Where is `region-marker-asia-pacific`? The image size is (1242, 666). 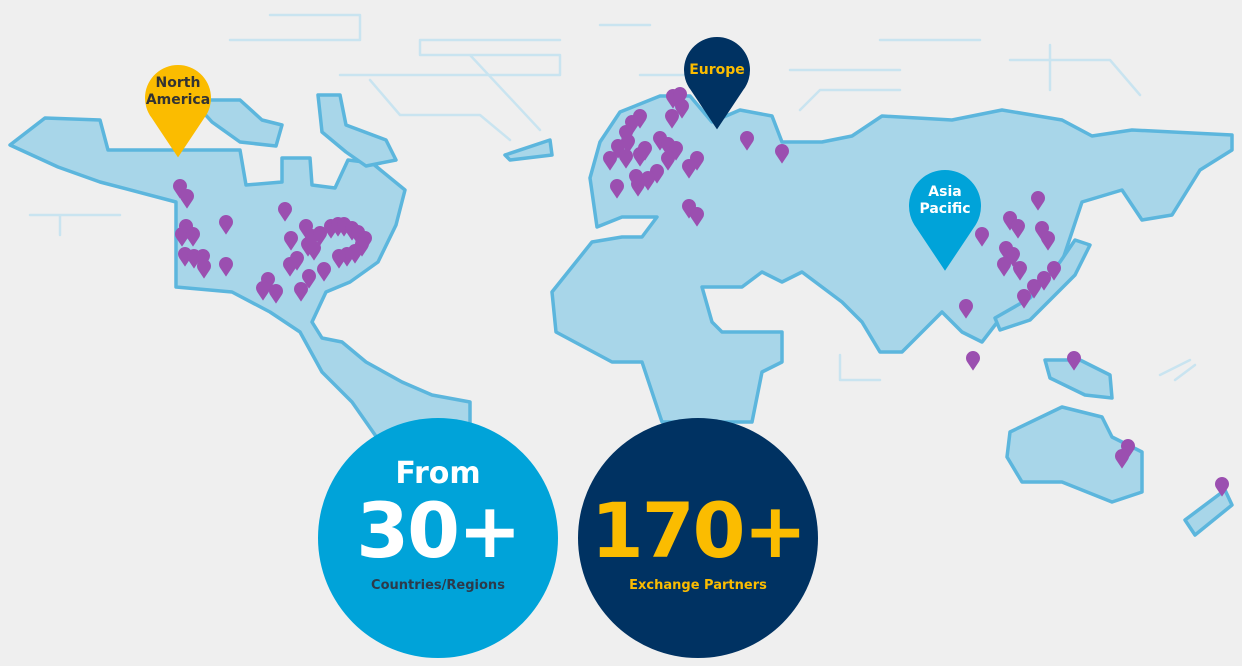
region-marker-asia-pacific is located at coordinates (944, 220).